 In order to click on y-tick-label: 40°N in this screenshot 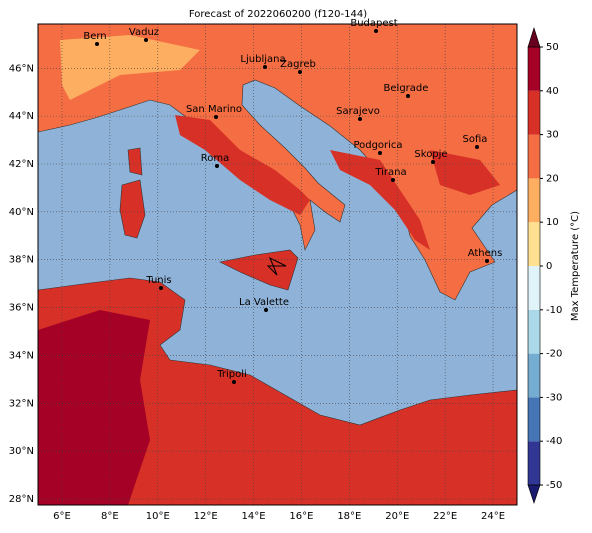, I will do `click(21, 212)`.